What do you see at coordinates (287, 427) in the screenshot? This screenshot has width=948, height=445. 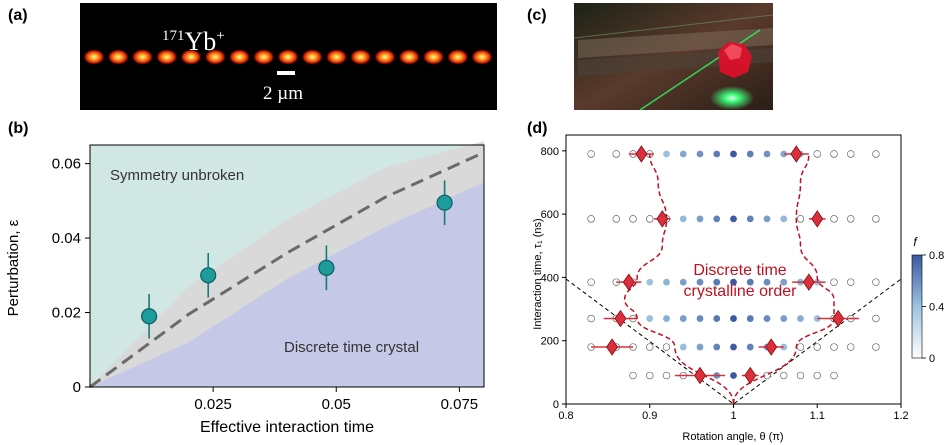 I see `chart-b-xlabel: Effective interaction time` at bounding box center [287, 427].